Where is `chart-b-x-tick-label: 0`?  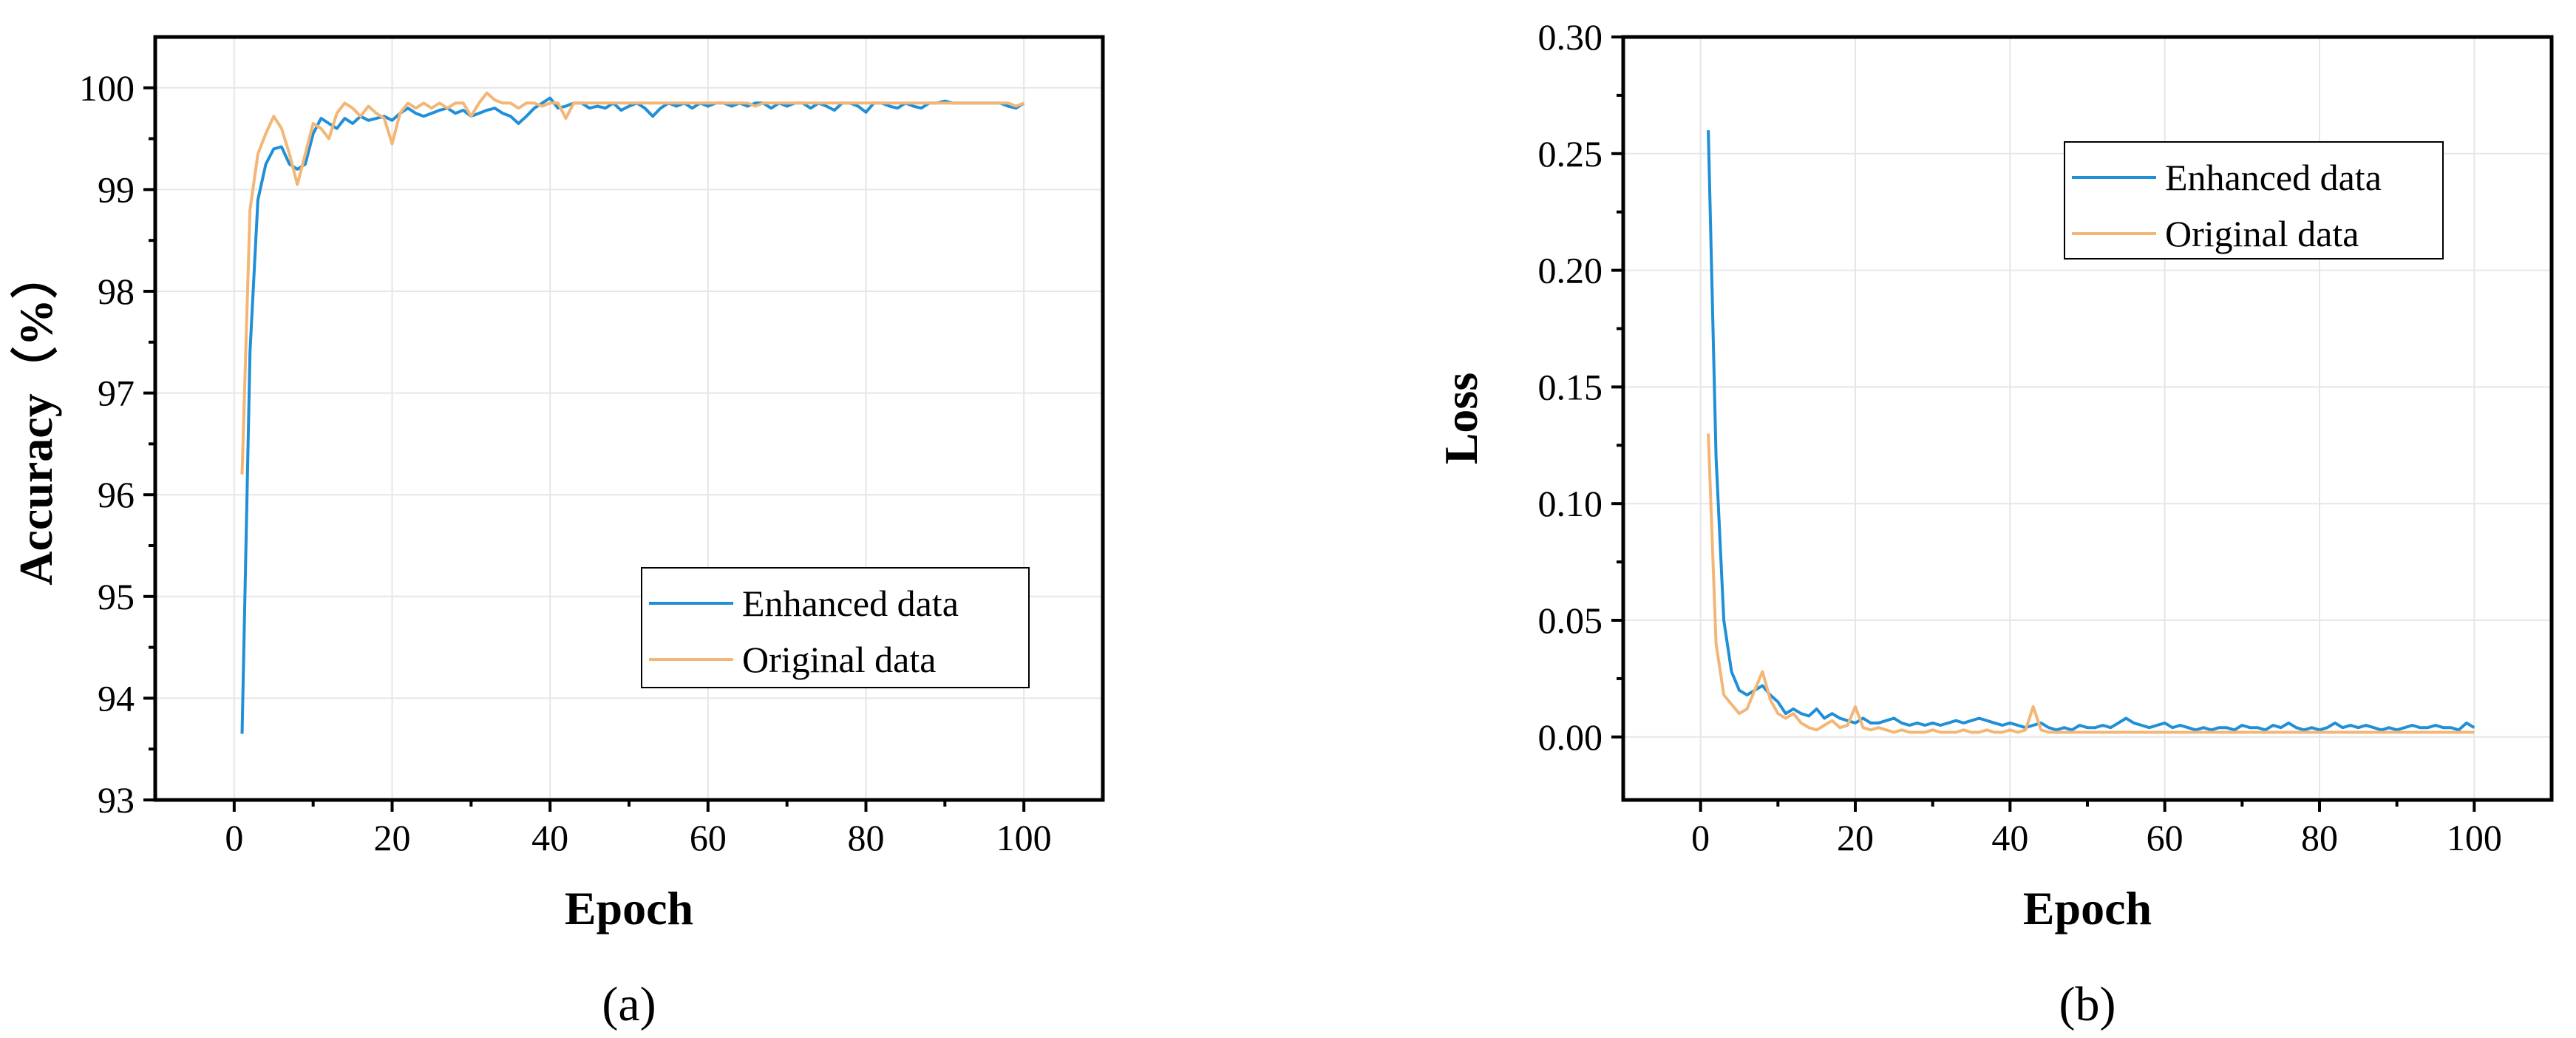 chart-b-x-tick-label: 0 is located at coordinates (1700, 838).